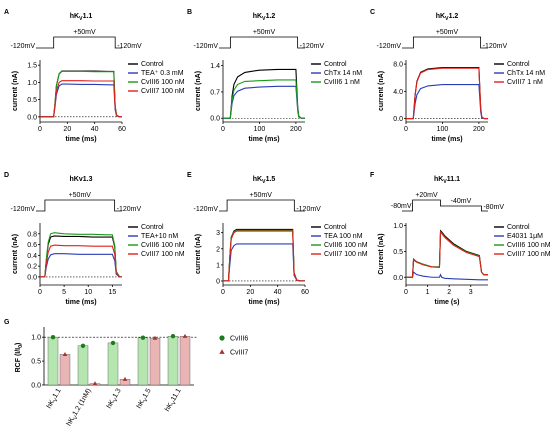 The height and width of the screenshot is (443, 550). I want to click on panel-letter: D, so click(6, 175).